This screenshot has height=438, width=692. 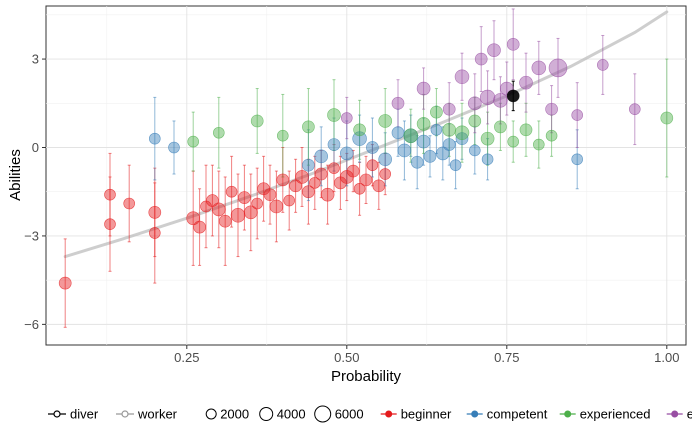 What do you see at coordinates (84, 414) in the screenshot?
I see `legend-shape-label-diver: diver` at bounding box center [84, 414].